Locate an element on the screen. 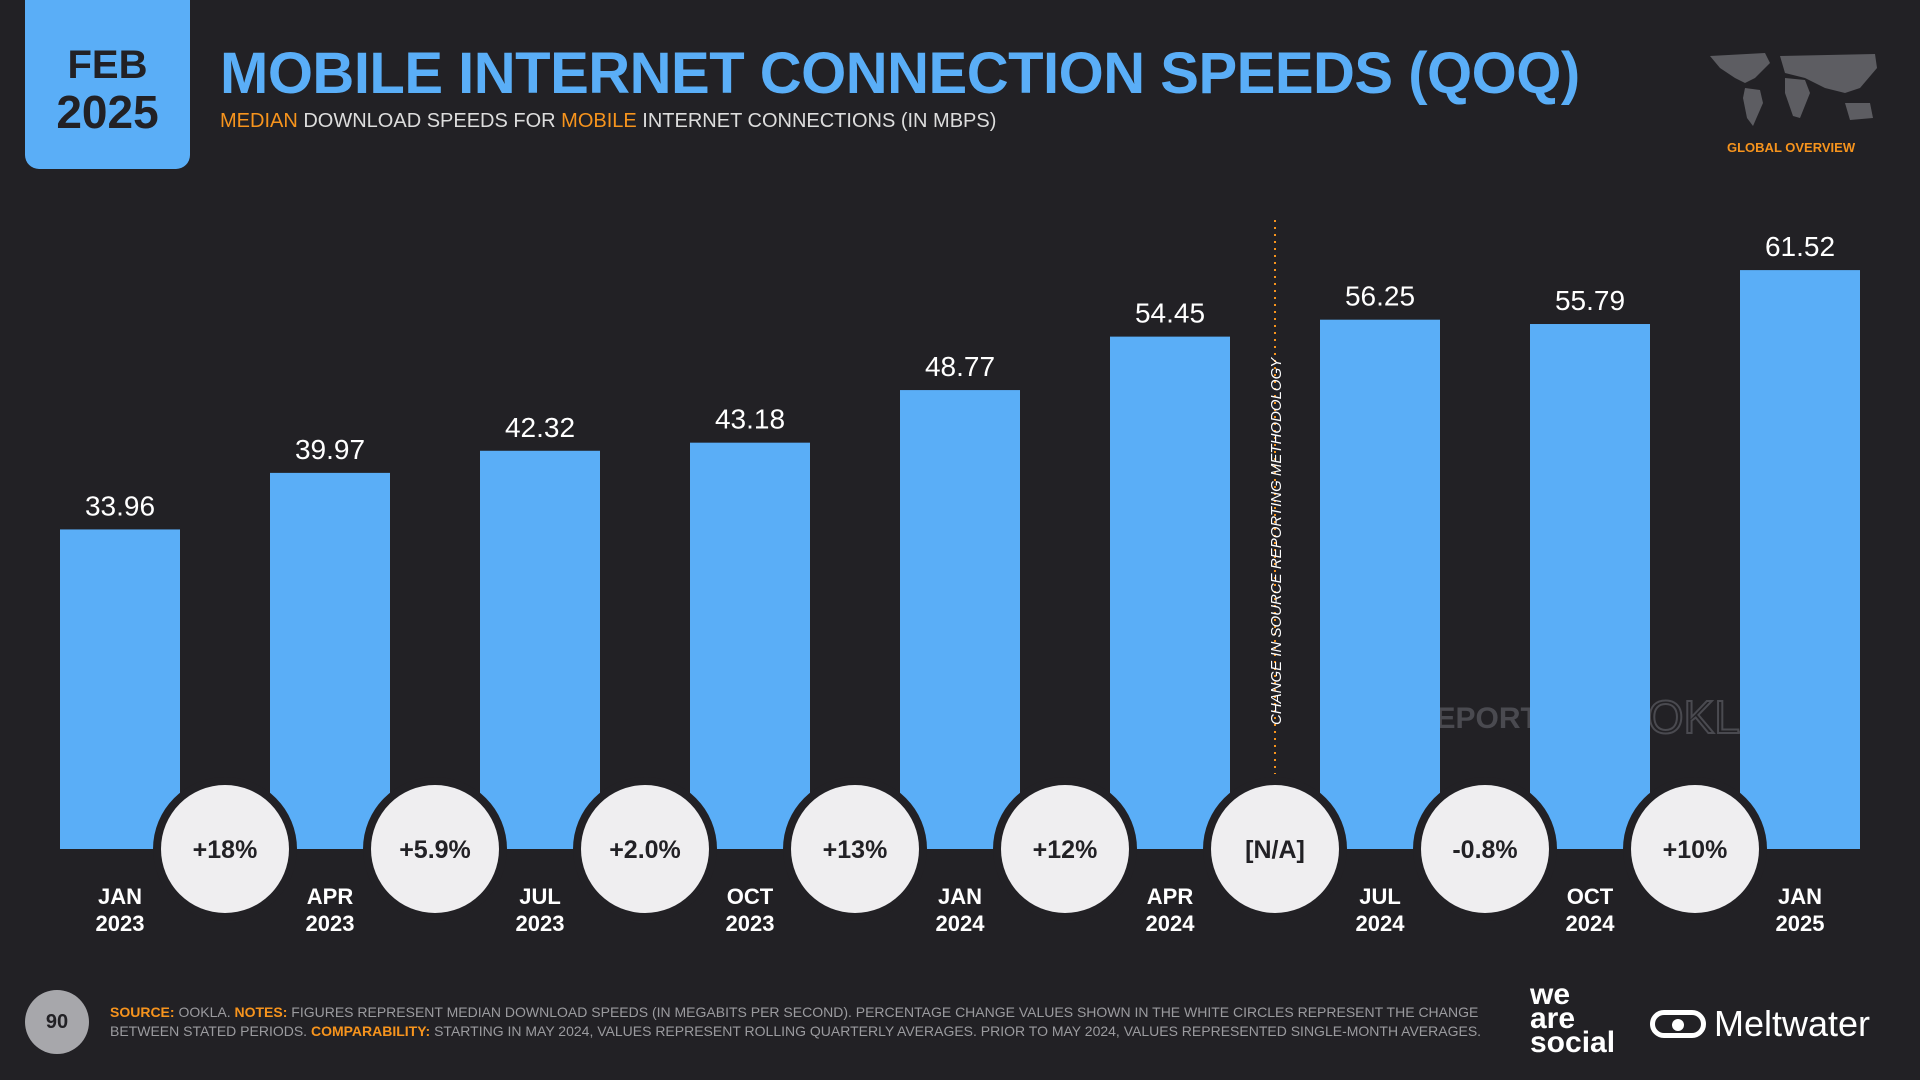  change-label: +2.0% is located at coordinates (645, 850).